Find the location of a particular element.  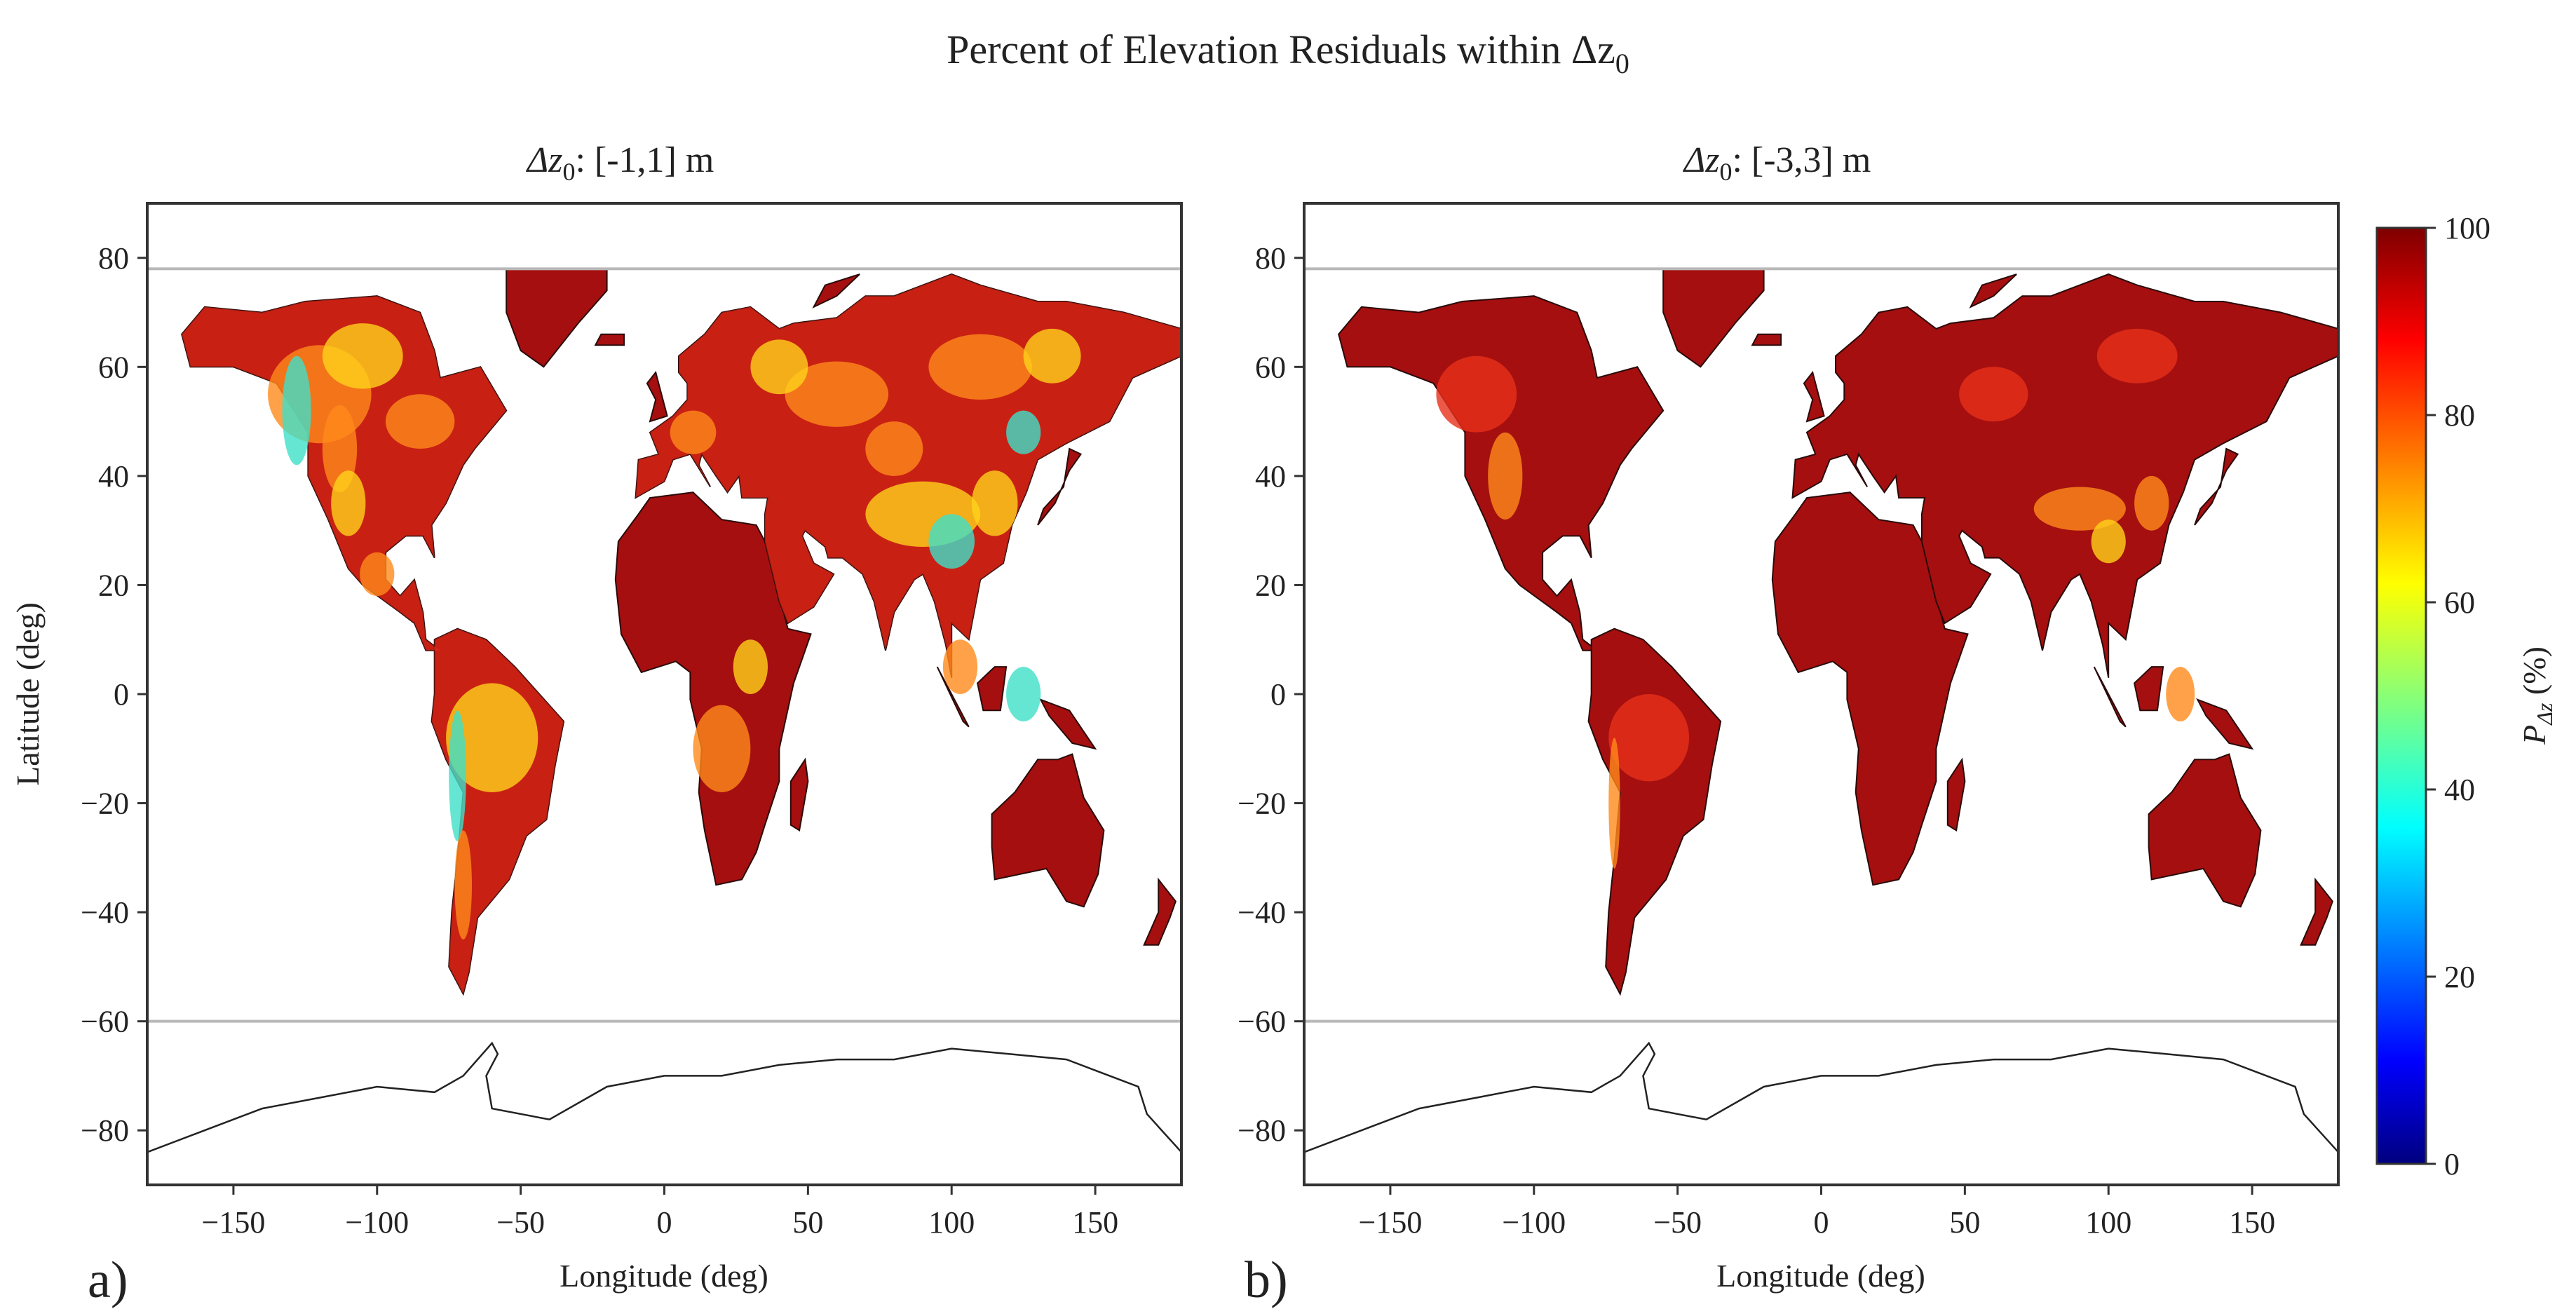

colorbar-ticks: 100 80 60 40 20 0 is located at coordinates (2458, 696).